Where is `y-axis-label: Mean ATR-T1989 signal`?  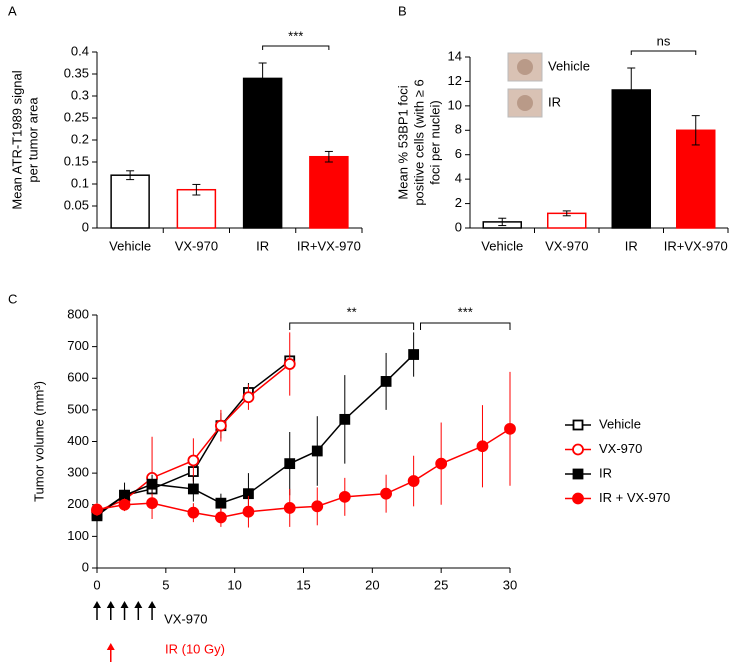 y-axis-label: Mean ATR-T1989 signal is located at coordinates (16, 139).